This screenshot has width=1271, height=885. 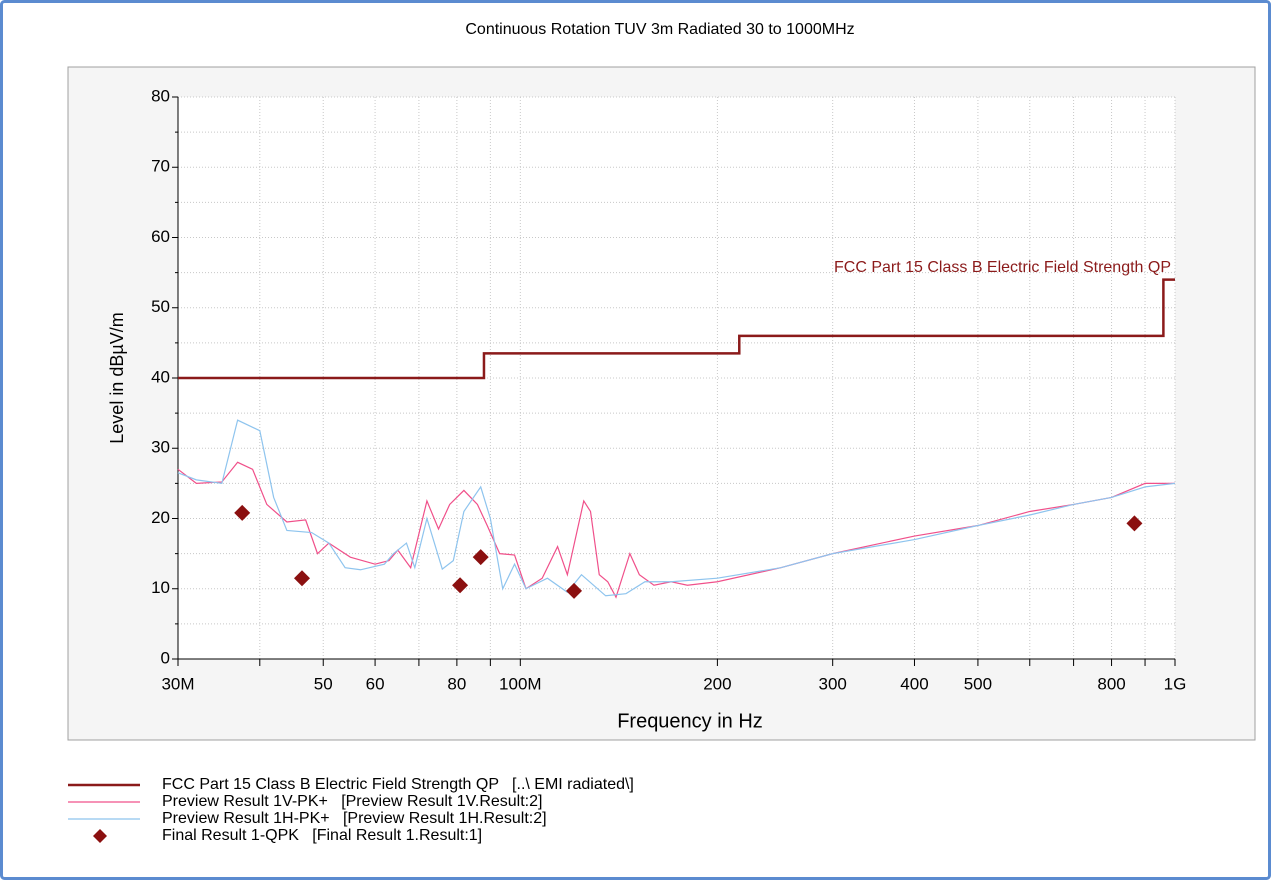 What do you see at coordinates (914, 683) in the screenshot?
I see `x-tick-label: 400` at bounding box center [914, 683].